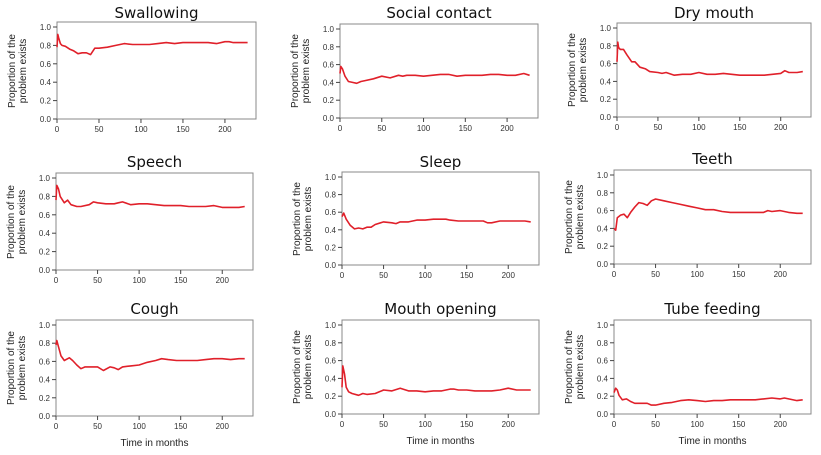 The width and height of the screenshot is (821, 455). I want to click on x-axis-label: Time in months, so click(712, 441).